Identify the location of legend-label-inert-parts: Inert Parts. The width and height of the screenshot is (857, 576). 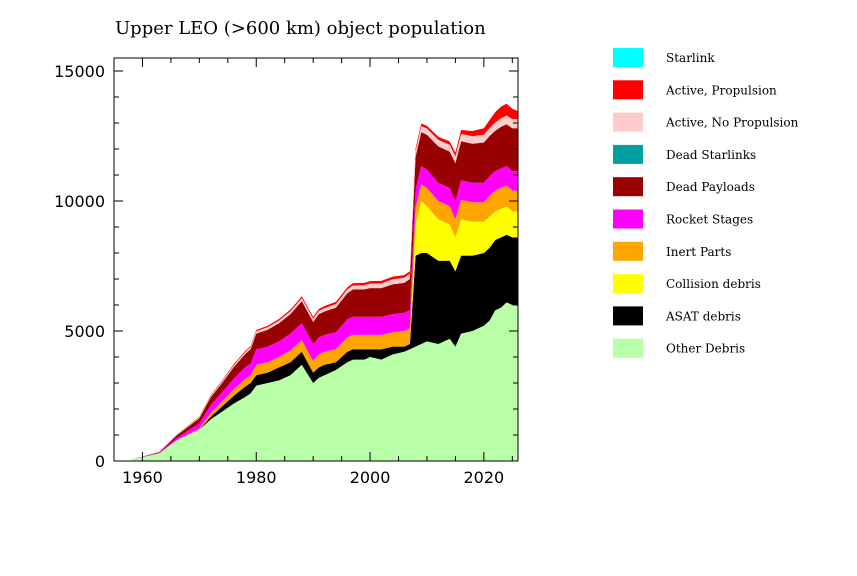
(698, 252).